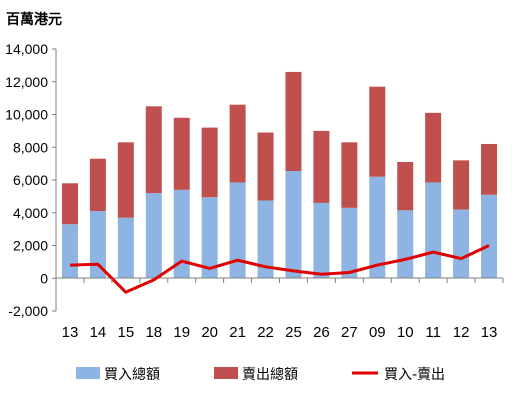  What do you see at coordinates (132, 374) in the screenshot?
I see `legend-label-buy: 買入總額` at bounding box center [132, 374].